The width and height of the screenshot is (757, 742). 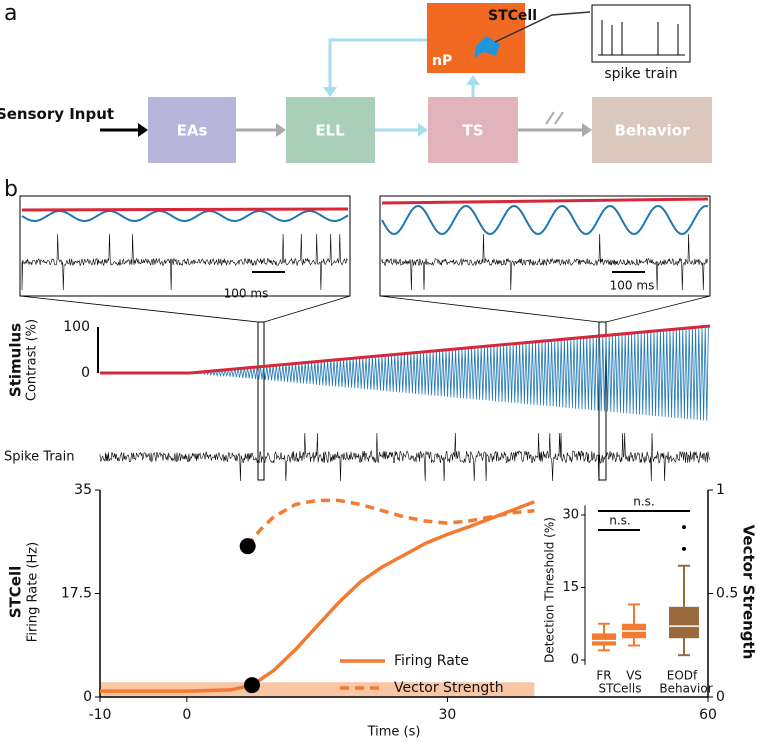 What do you see at coordinates (186, 715) in the screenshot?
I see `x-tick-label: 0` at bounding box center [186, 715].